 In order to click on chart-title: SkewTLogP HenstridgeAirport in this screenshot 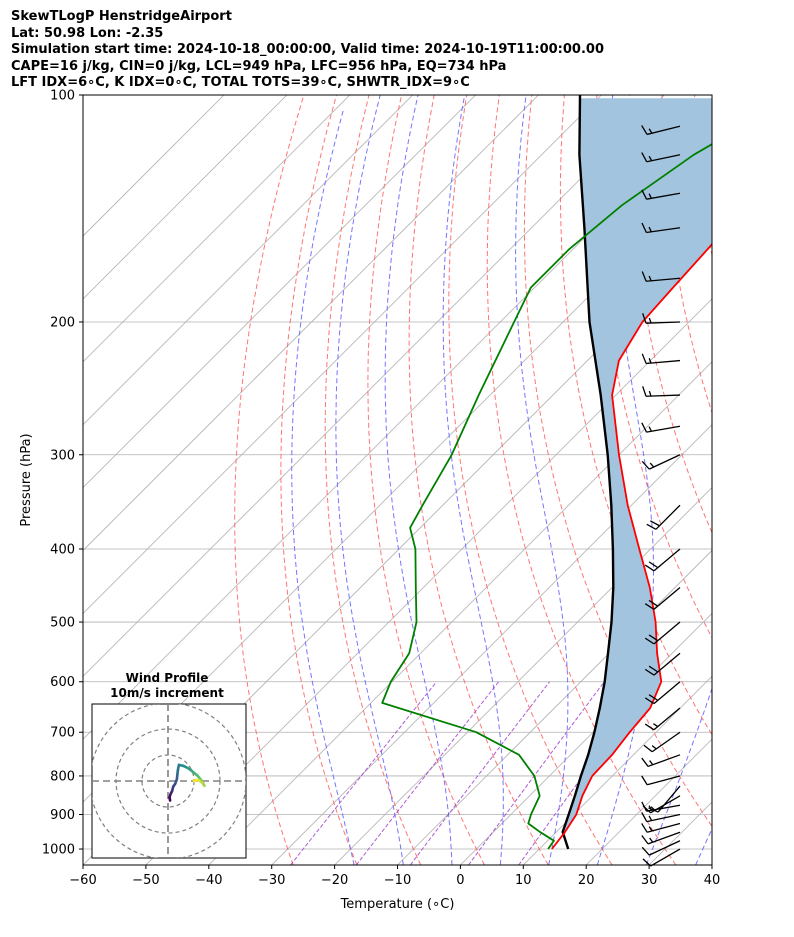, I will do `click(121, 16)`.